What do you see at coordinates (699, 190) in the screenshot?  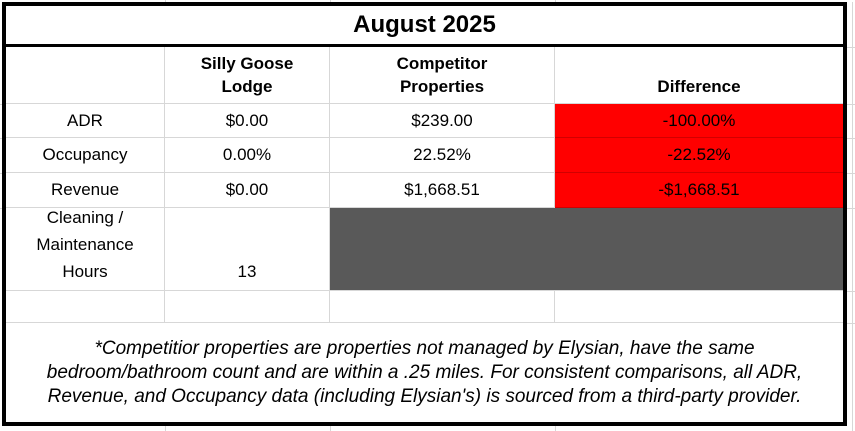 I see `revenue-difference-value: -$1,668.51` at bounding box center [699, 190].